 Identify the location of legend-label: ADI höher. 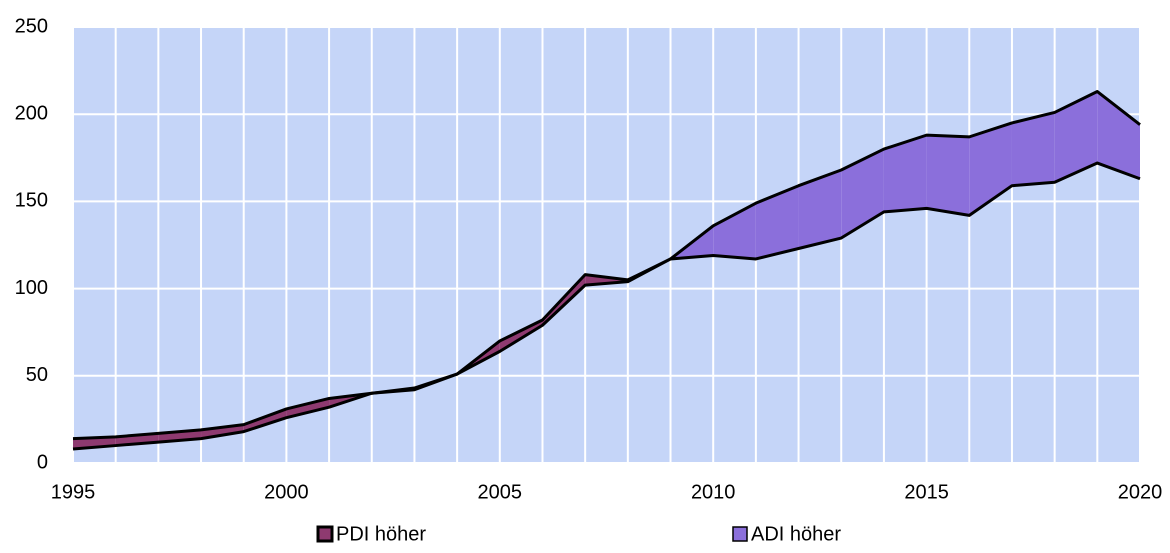
(796, 534).